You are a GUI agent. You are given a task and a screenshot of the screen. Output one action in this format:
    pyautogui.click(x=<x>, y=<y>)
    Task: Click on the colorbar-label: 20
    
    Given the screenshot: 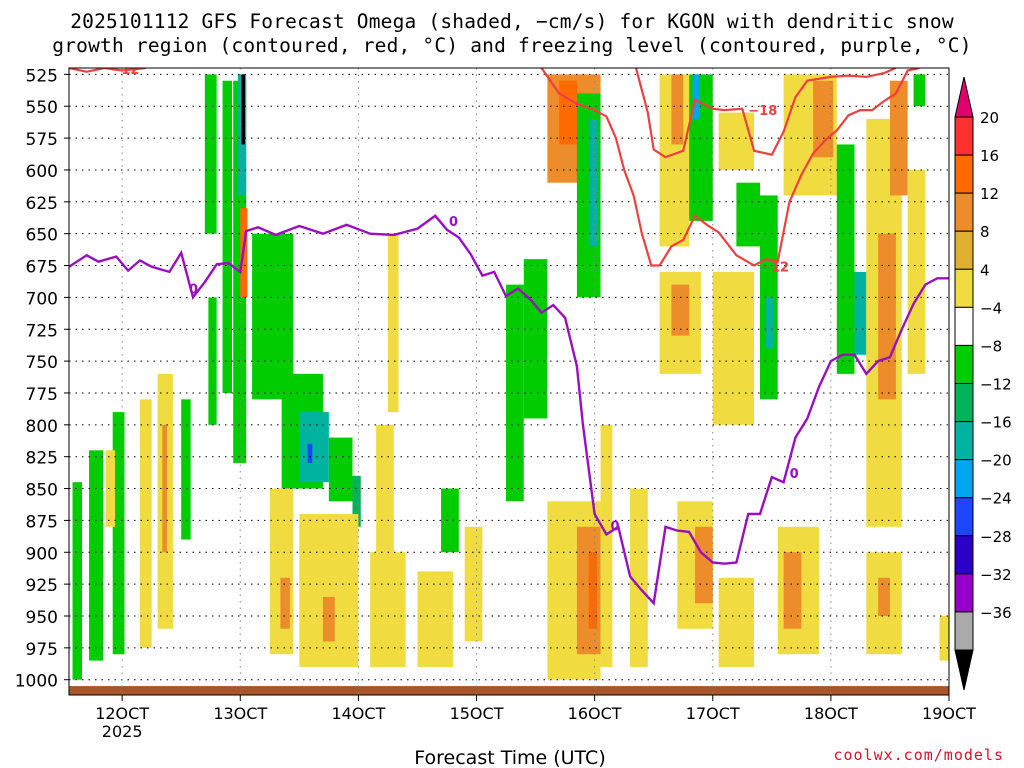 What is the action you would take?
    pyautogui.click(x=989, y=118)
    